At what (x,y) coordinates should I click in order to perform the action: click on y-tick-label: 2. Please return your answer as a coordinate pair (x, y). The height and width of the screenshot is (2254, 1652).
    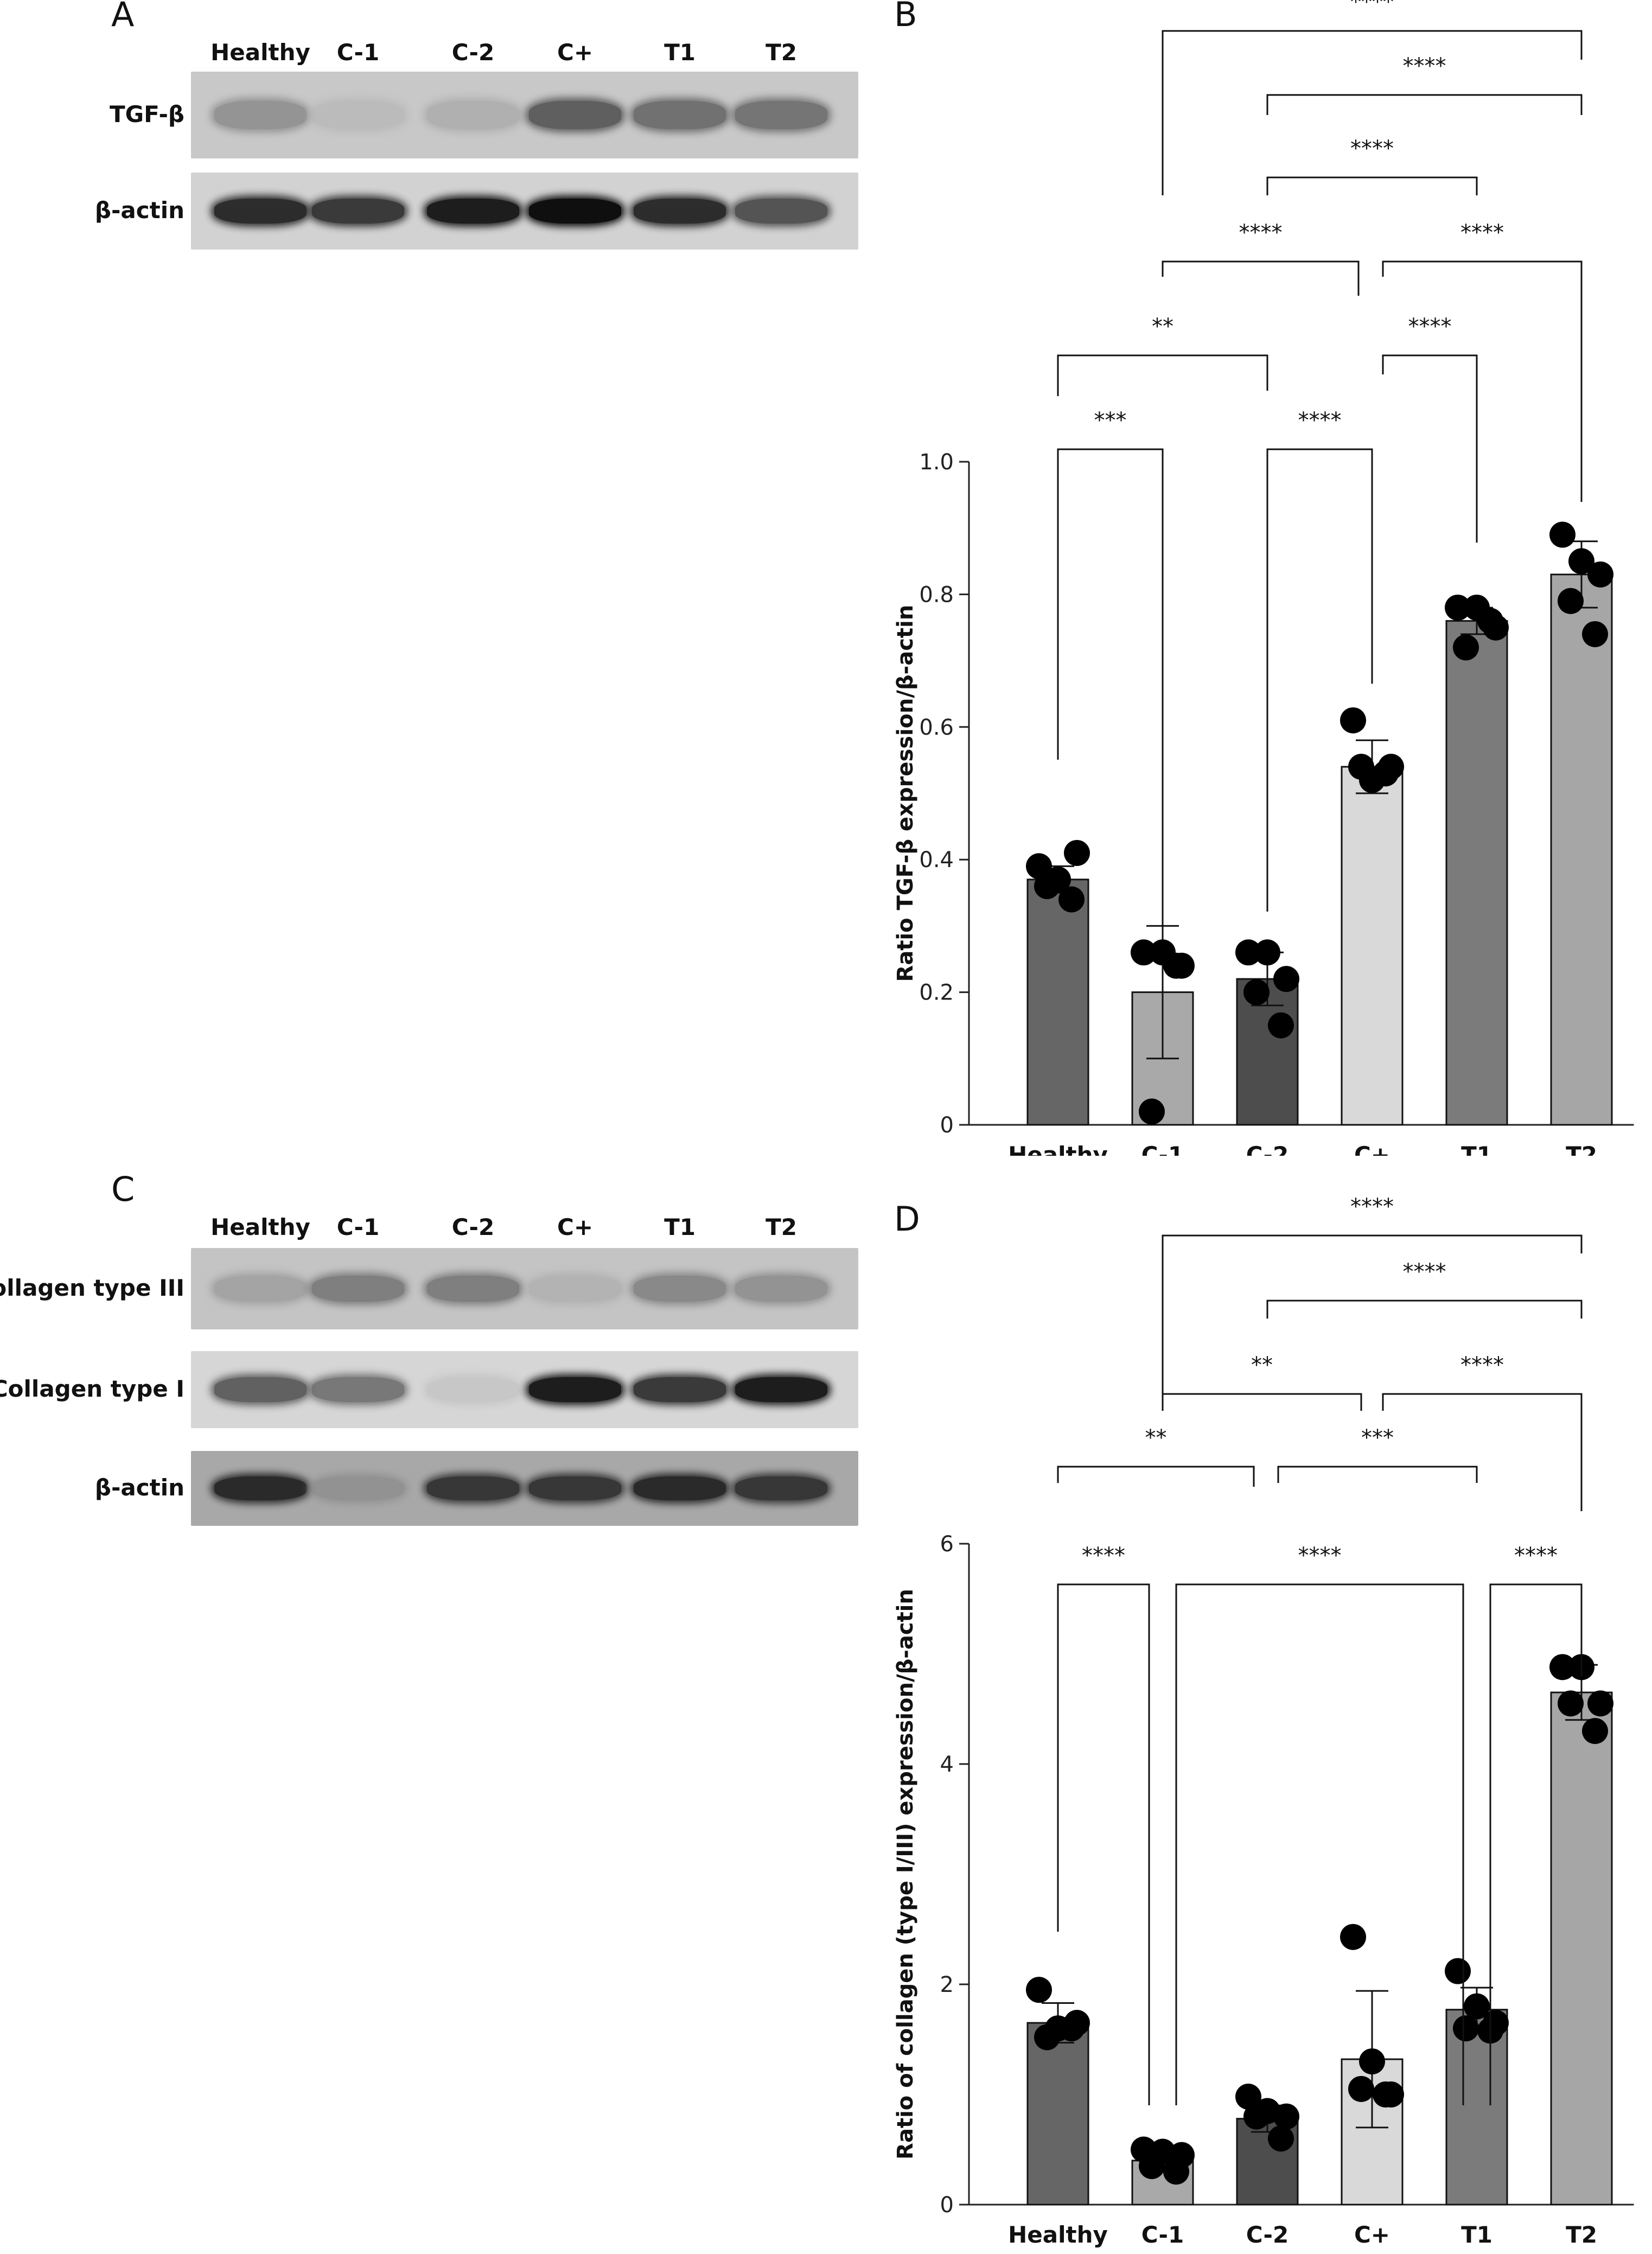
    Looking at the image, I should click on (947, 1984).